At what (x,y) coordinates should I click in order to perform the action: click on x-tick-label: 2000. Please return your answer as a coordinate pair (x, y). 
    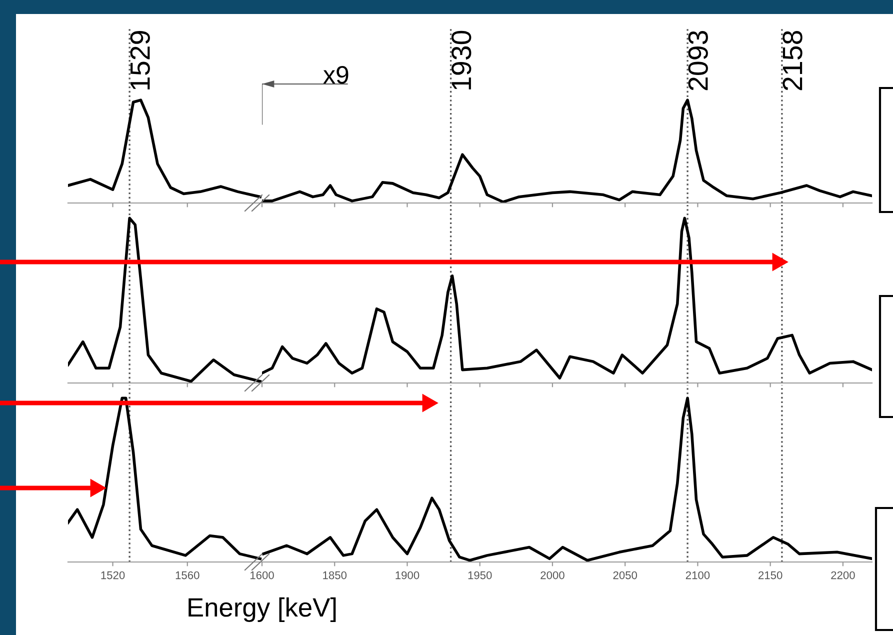
    Looking at the image, I should click on (552, 575).